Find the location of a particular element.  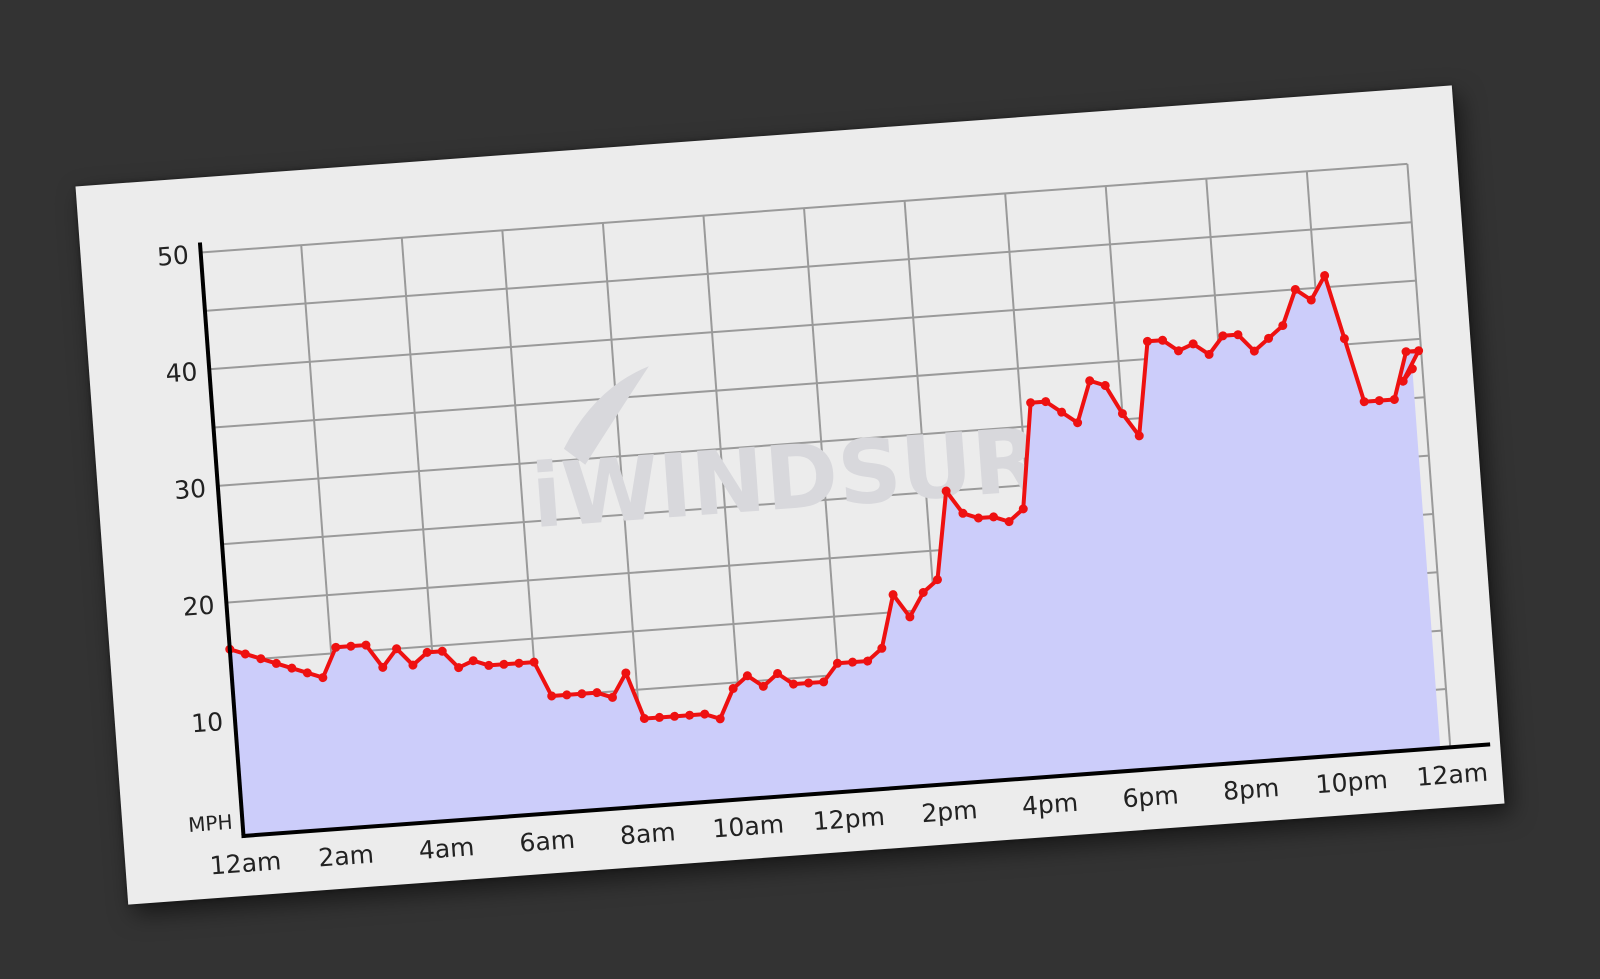

y-tick-label: 20 is located at coordinates (199, 605).